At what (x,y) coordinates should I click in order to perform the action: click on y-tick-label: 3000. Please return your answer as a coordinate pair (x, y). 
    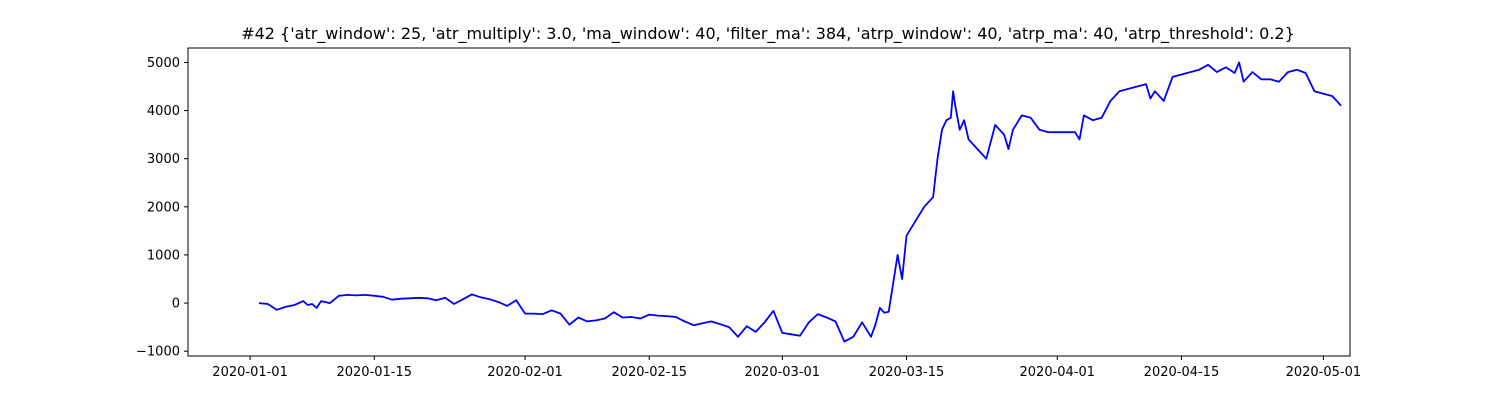
    Looking at the image, I should click on (163, 159).